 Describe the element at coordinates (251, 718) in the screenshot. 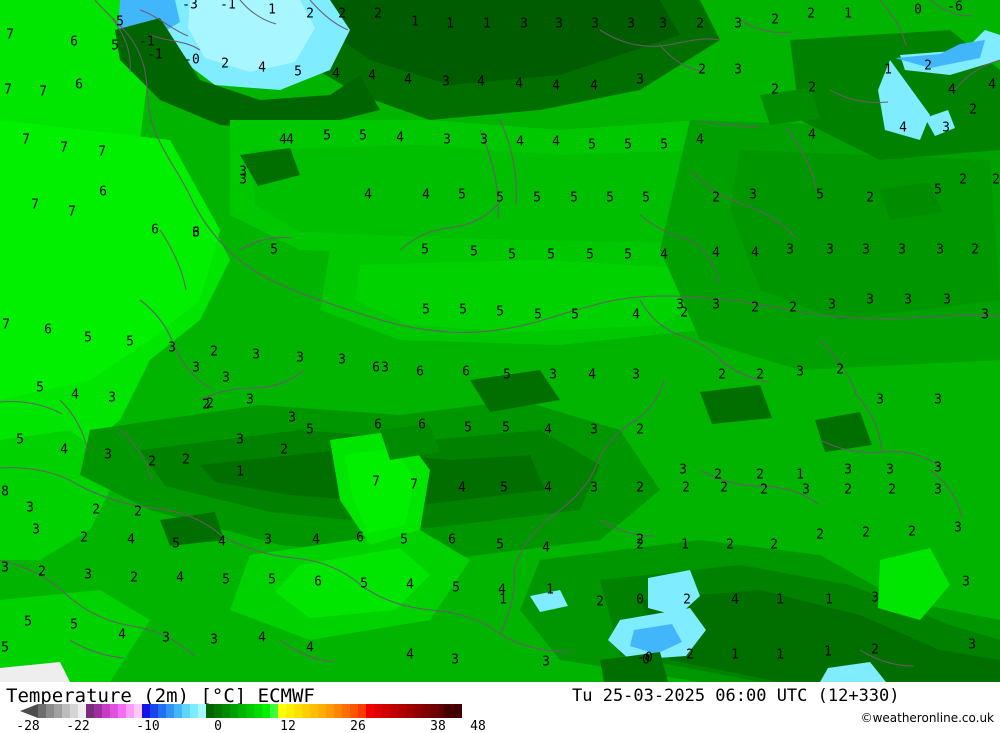

I see `color-scale-legend: -28 -22 -10 0 12 26 38 48` at that location.